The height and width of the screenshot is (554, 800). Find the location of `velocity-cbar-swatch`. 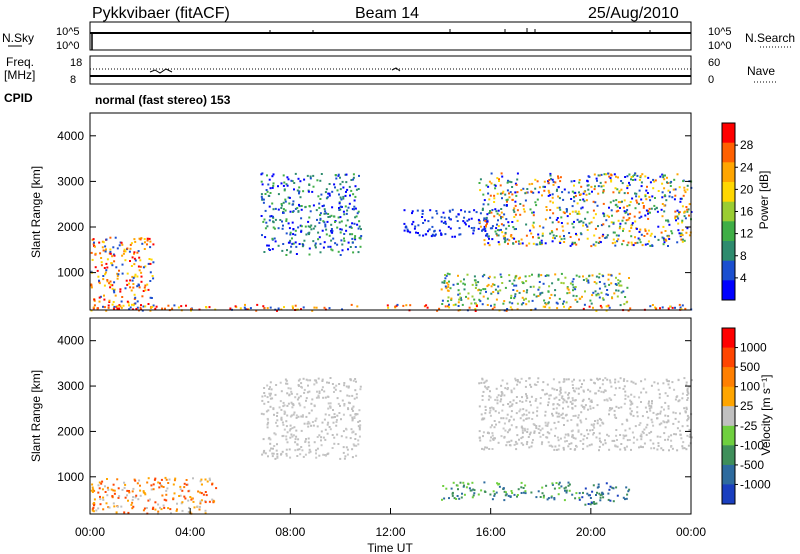

velocity-cbar-swatch is located at coordinates (728, 435).